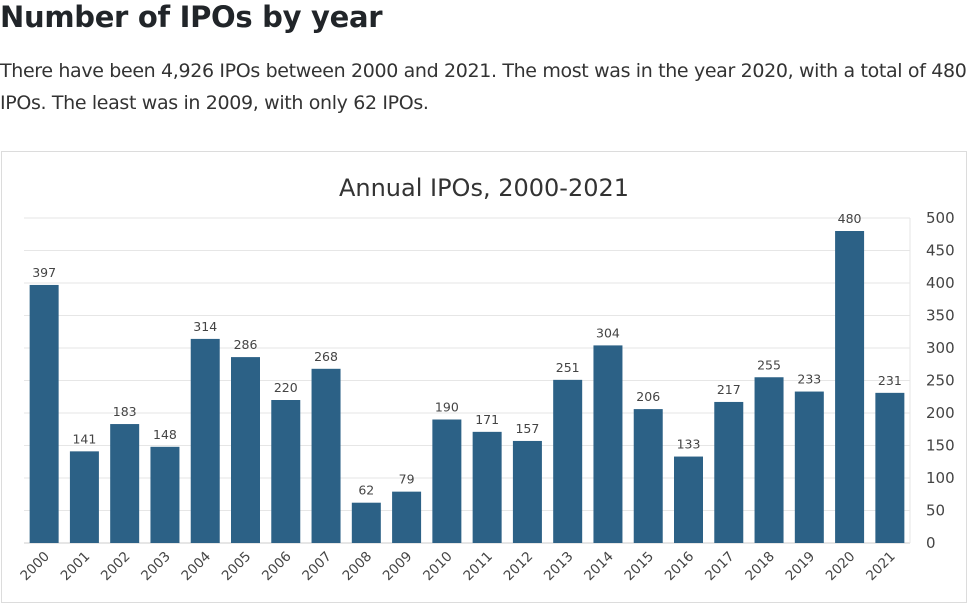 This screenshot has width=969, height=605. I want to click on bar-2011, so click(487, 487).